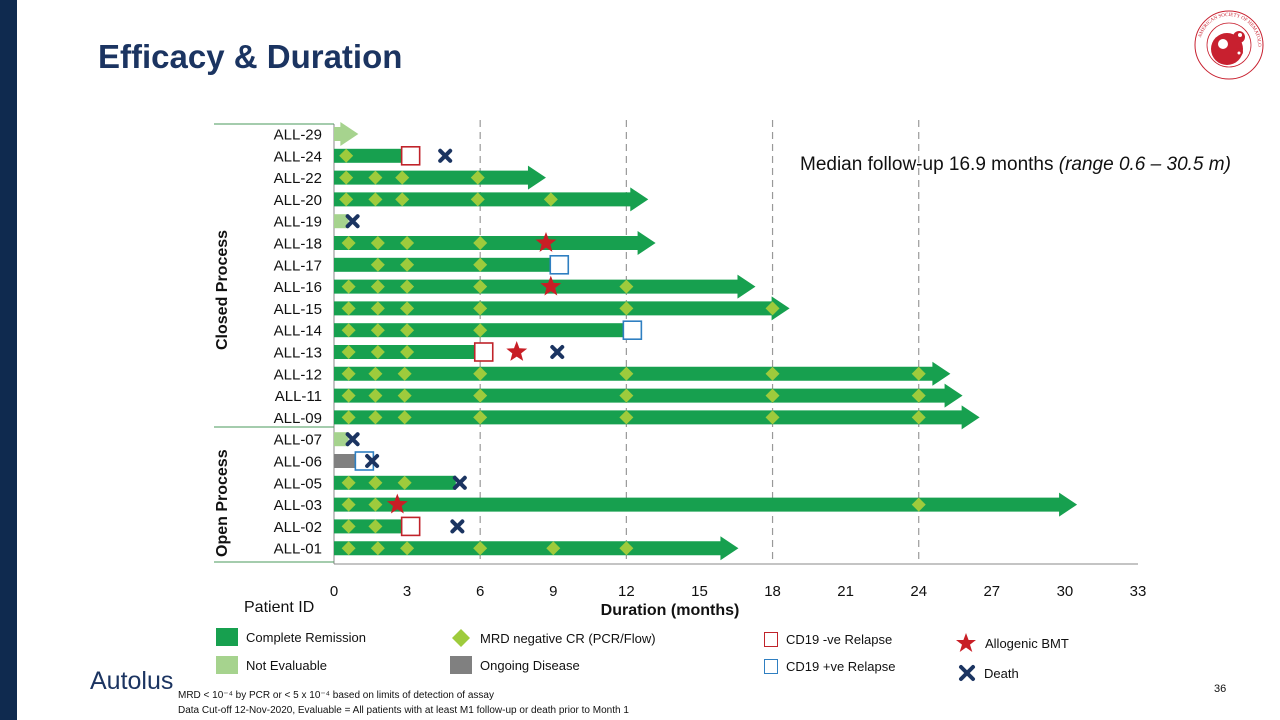 The image size is (1280, 720). I want to click on patient-label: ALL-09, so click(298, 418).